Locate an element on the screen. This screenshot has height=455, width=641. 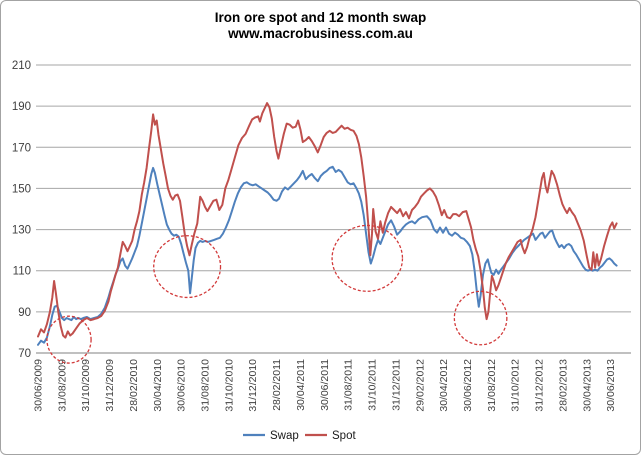
x-tick-label: 31/12/2009 is located at coordinates (110, 385).